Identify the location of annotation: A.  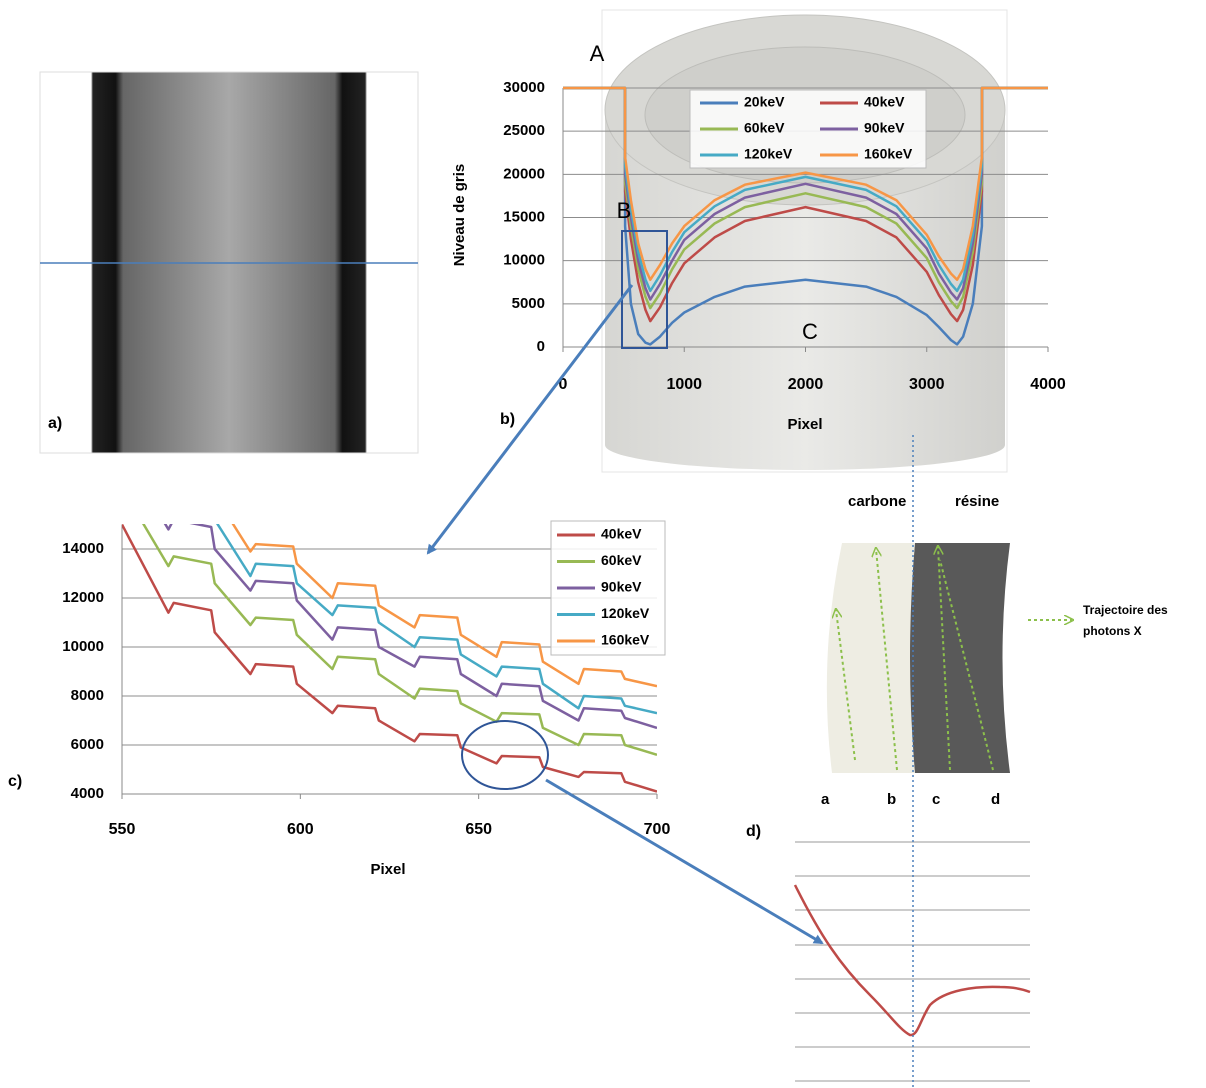
(597, 53).